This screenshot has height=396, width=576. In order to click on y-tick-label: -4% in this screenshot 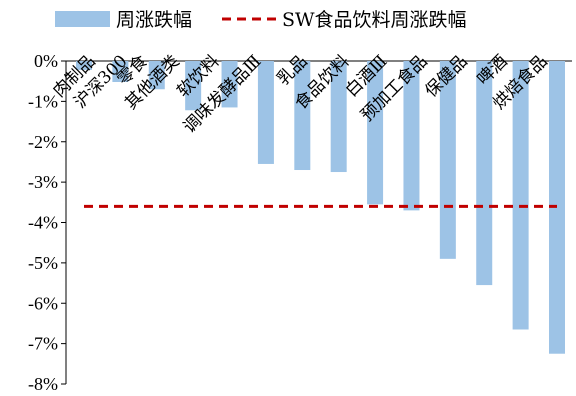, I will do `click(43, 223)`.